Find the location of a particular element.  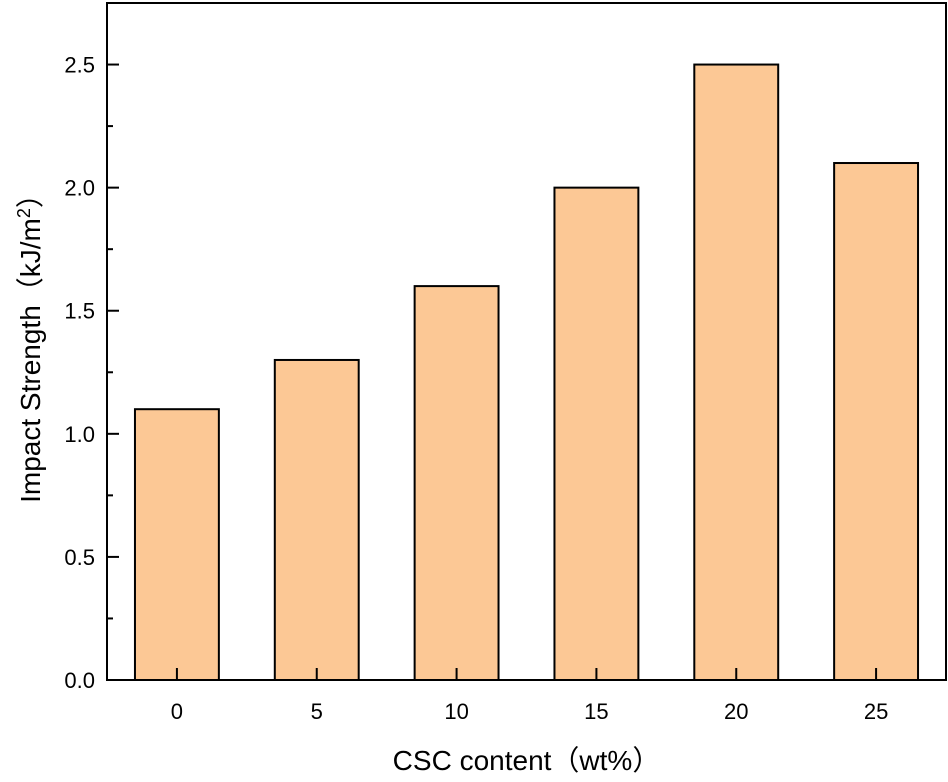

y-axis-title: Impact Strength（kJ/m2） is located at coordinates (30, 341).